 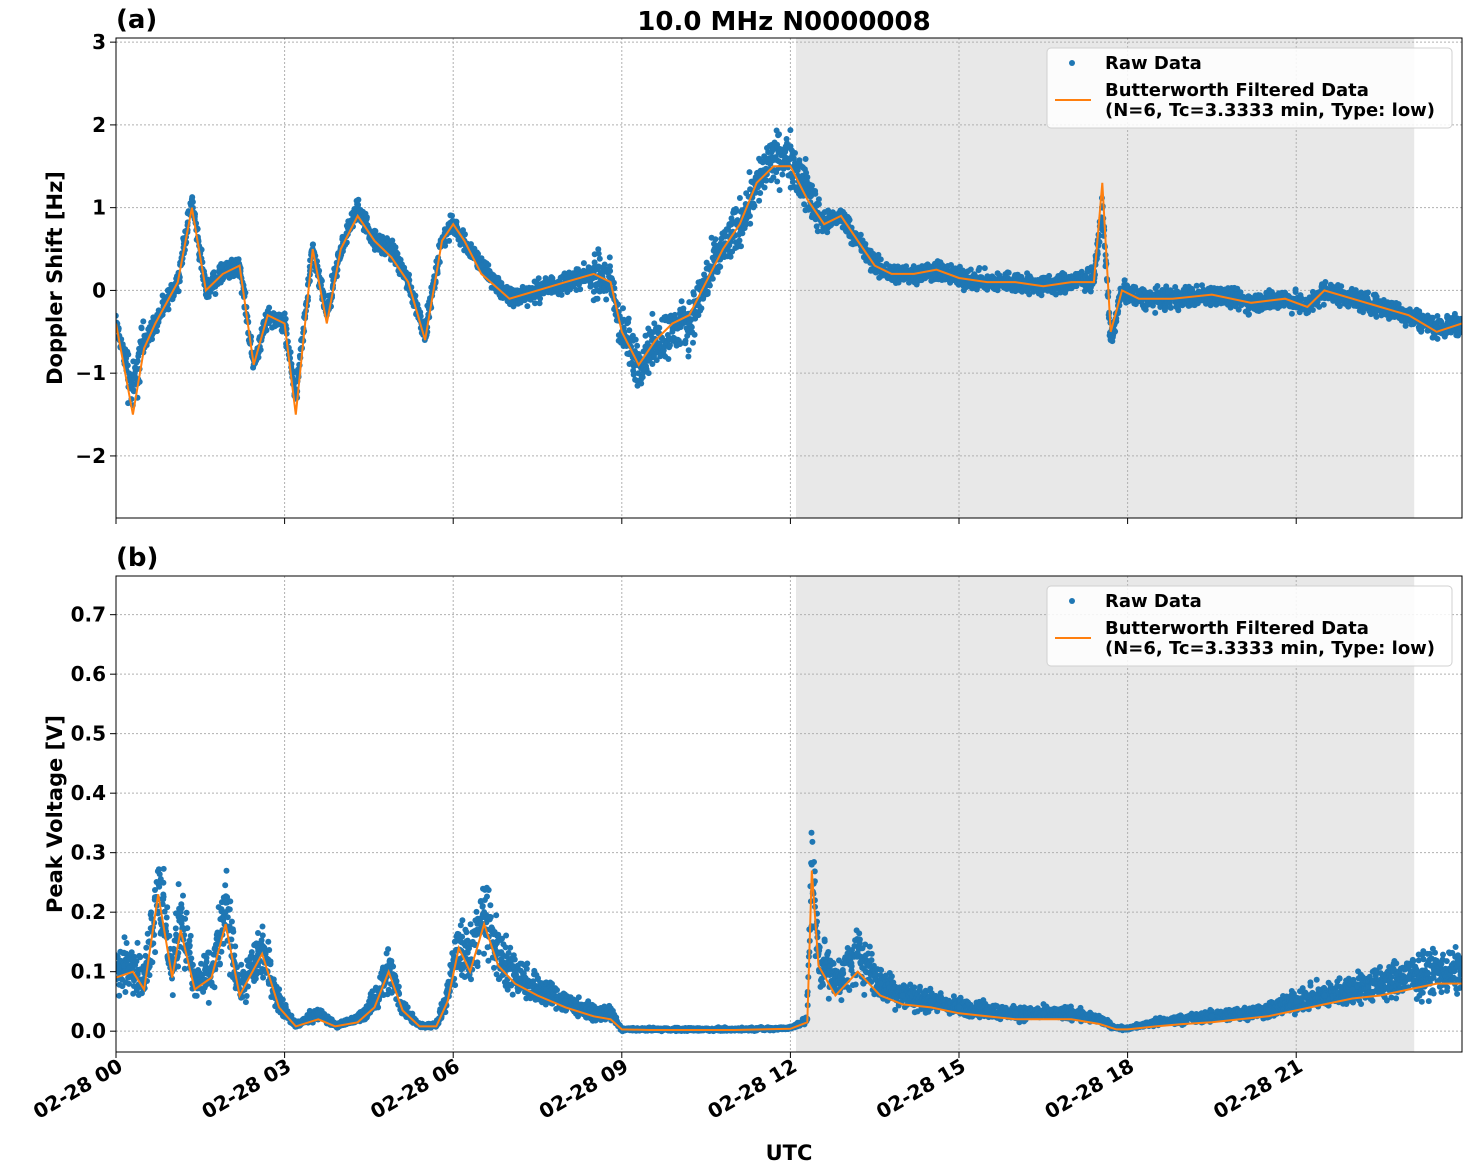 I want to click on legend-box, so click(x=1249, y=88).